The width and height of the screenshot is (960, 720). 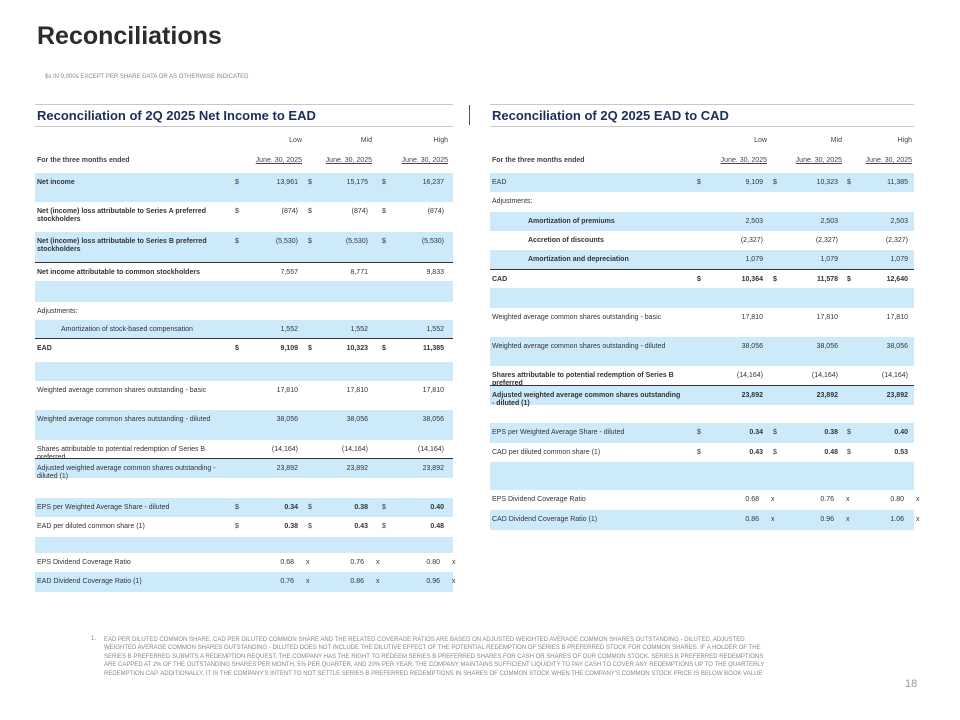 I want to click on column-header: Mid, so click(x=366, y=140).